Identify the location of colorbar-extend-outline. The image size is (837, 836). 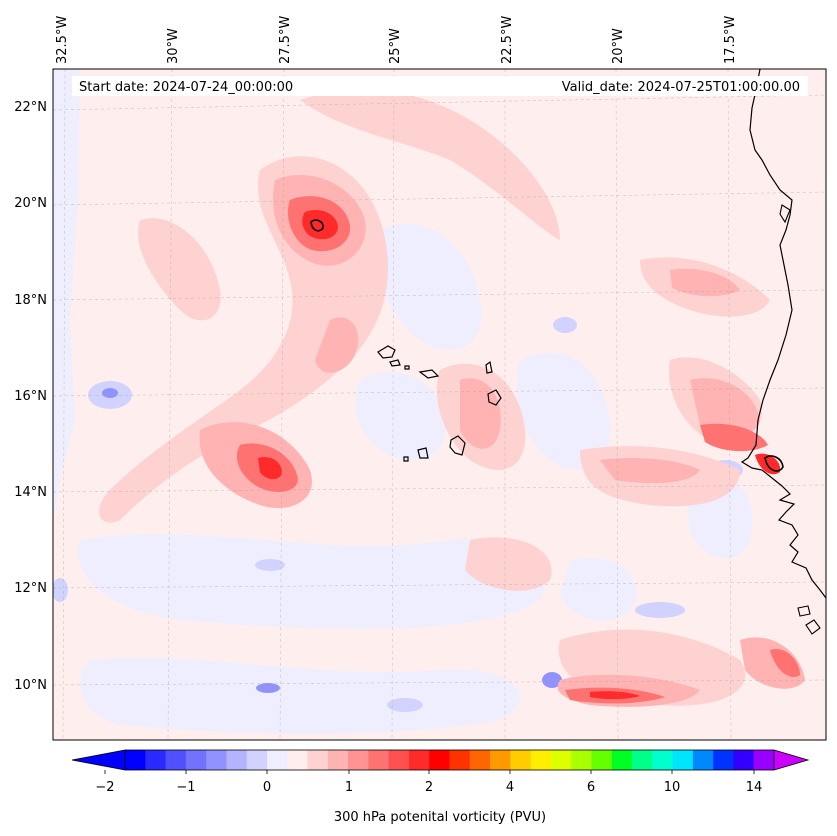
(440, 760).